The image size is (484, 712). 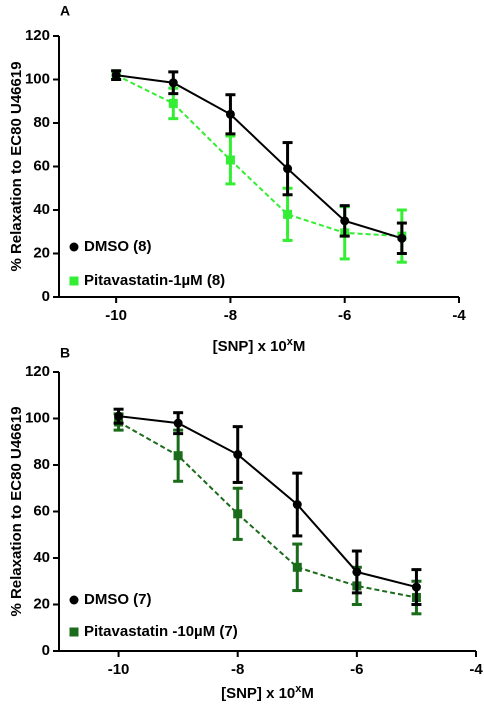 What do you see at coordinates (154, 280) in the screenshot?
I see `legend-label: Pitavastatin-1µM (8)` at bounding box center [154, 280].